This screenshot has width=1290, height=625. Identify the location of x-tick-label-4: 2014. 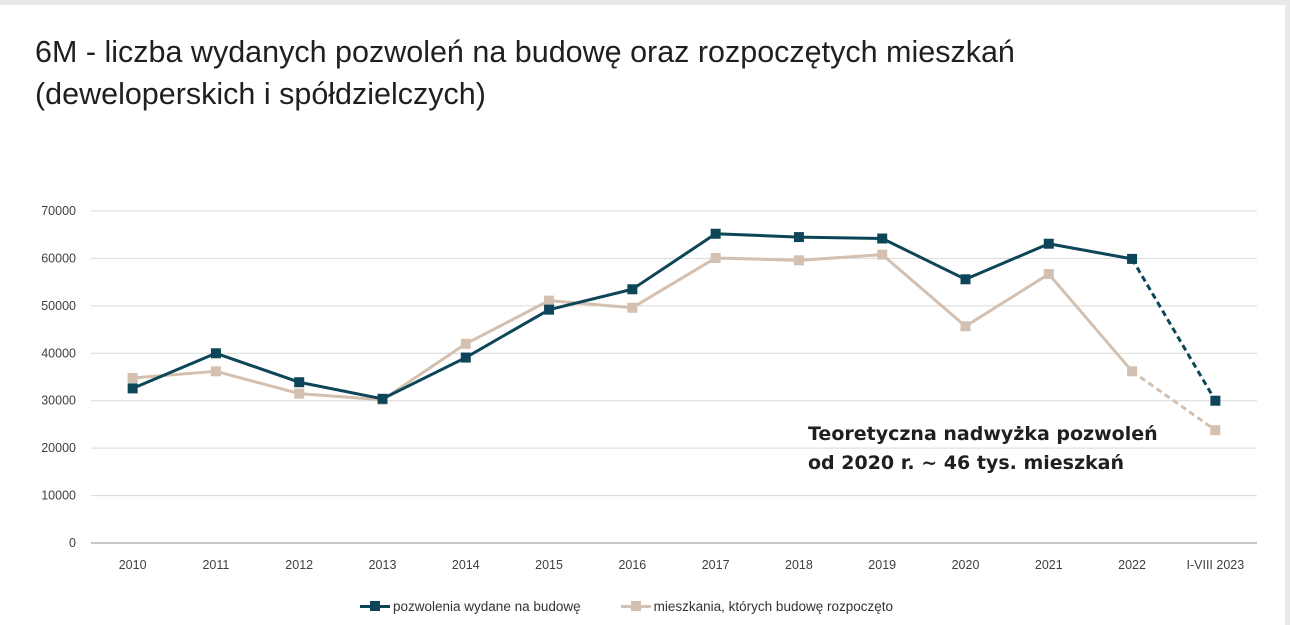
(466, 565).